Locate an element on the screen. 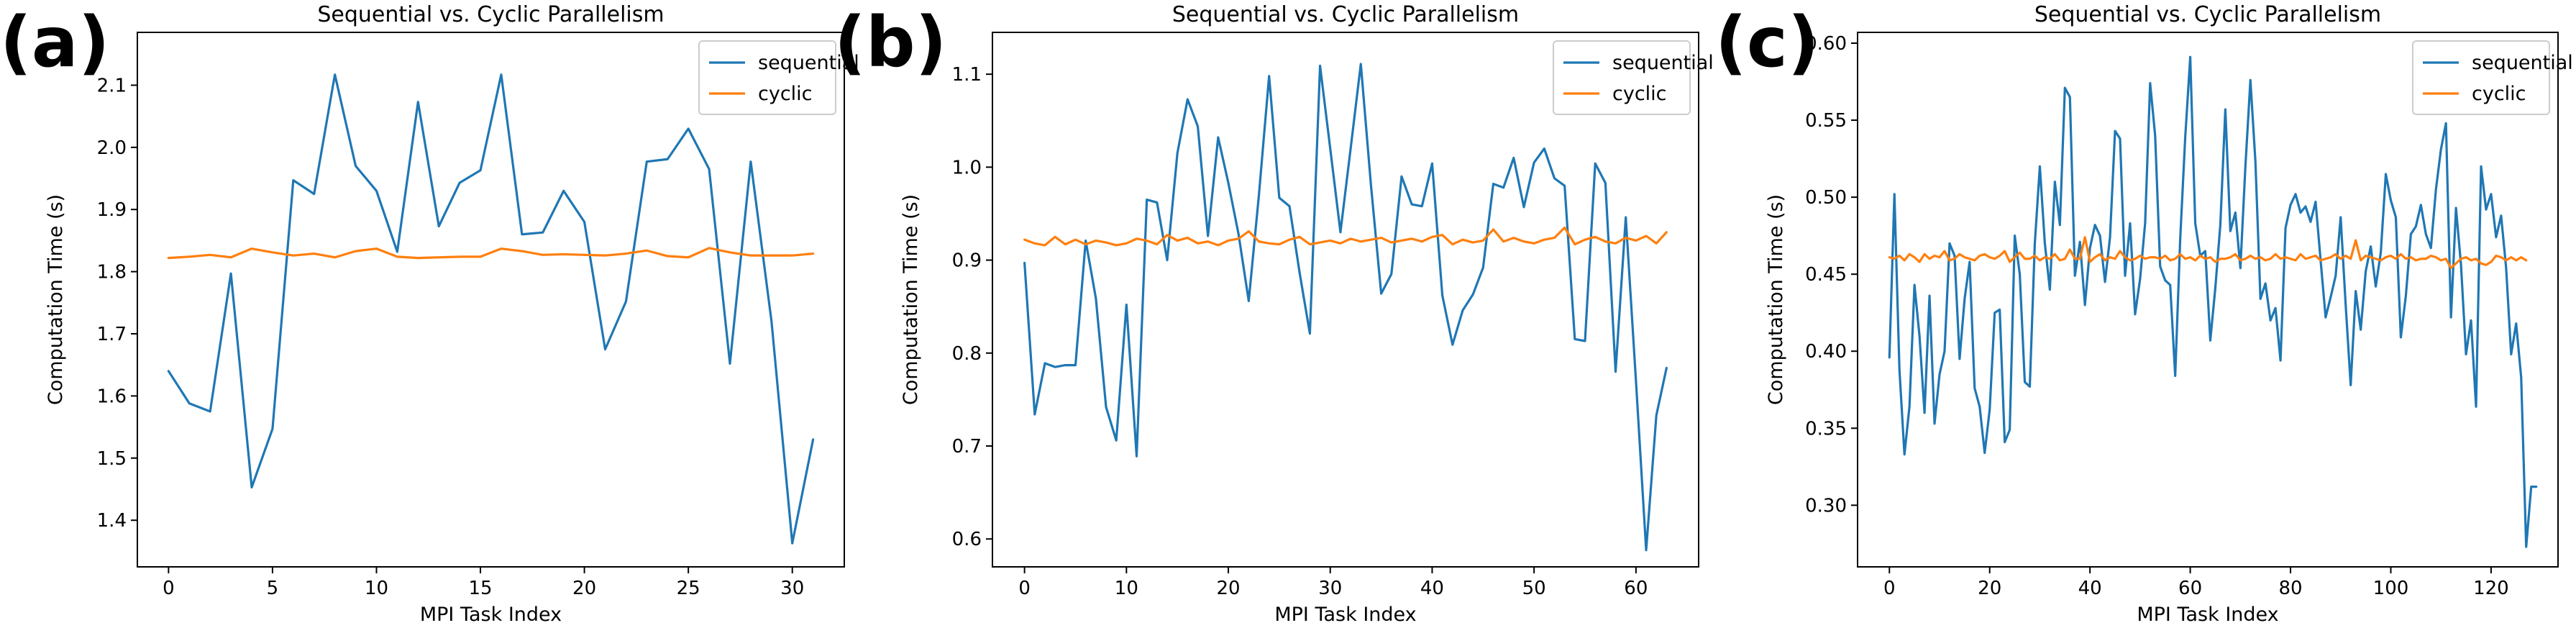  panel-letter: (a) is located at coordinates (55, 42).